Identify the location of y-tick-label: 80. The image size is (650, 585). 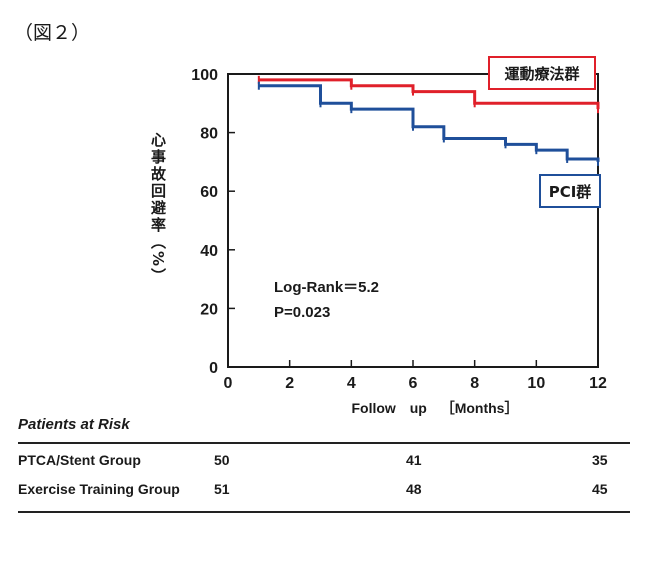
(209, 134).